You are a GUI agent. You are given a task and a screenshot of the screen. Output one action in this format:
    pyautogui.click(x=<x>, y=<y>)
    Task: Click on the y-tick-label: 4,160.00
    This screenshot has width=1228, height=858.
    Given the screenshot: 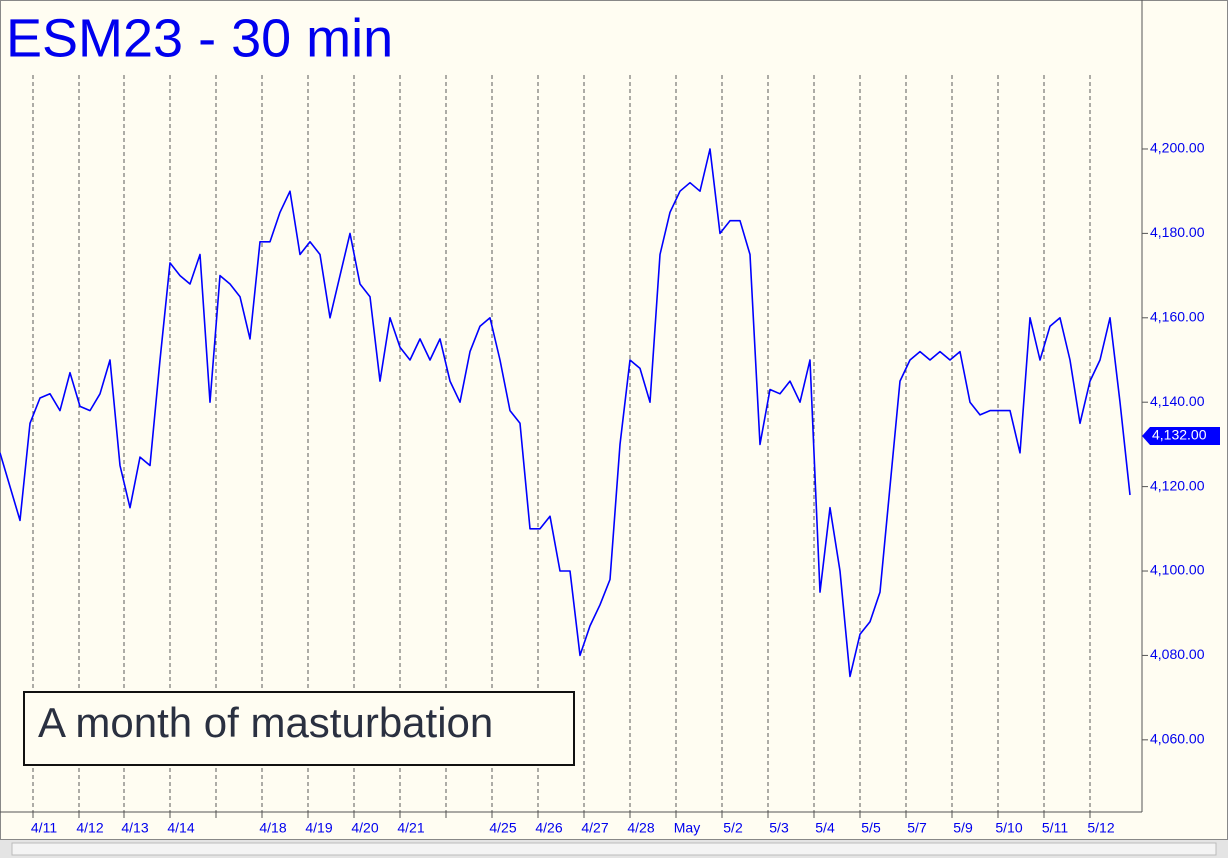 What is the action you would take?
    pyautogui.click(x=1177, y=316)
    